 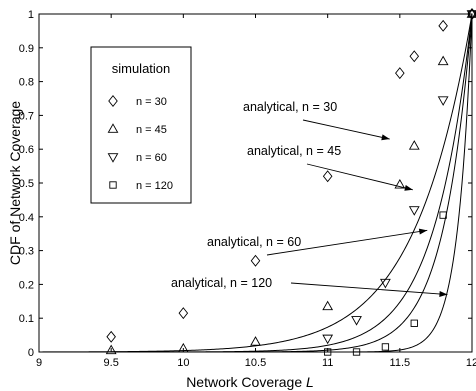 What do you see at coordinates (31, 15) in the screenshot?
I see `y-tick-label: 1` at bounding box center [31, 15].